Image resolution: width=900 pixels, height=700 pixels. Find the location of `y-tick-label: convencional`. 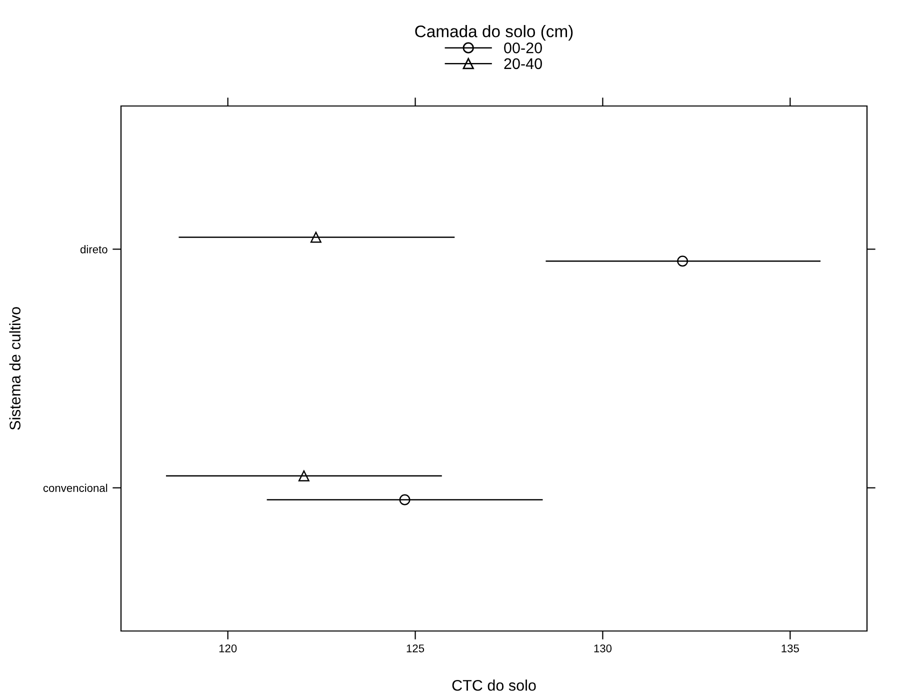

y-tick-label: convencional is located at coordinates (75, 488).